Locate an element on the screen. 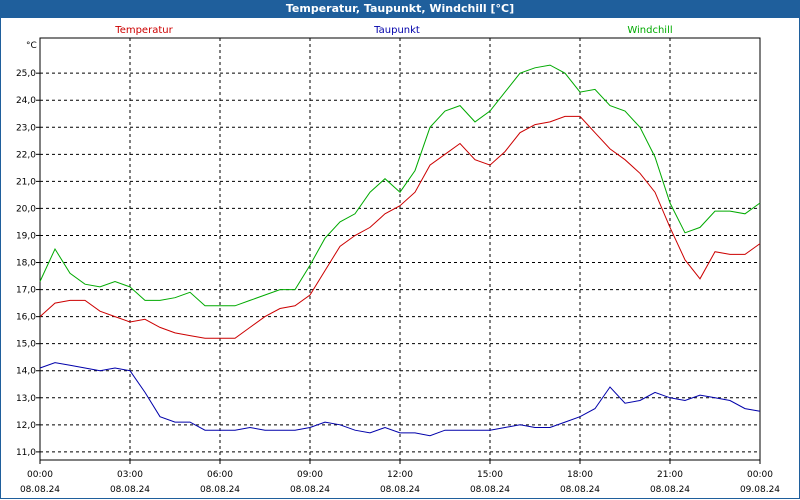  y-tick-label: 15,0 is located at coordinates (26, 345).